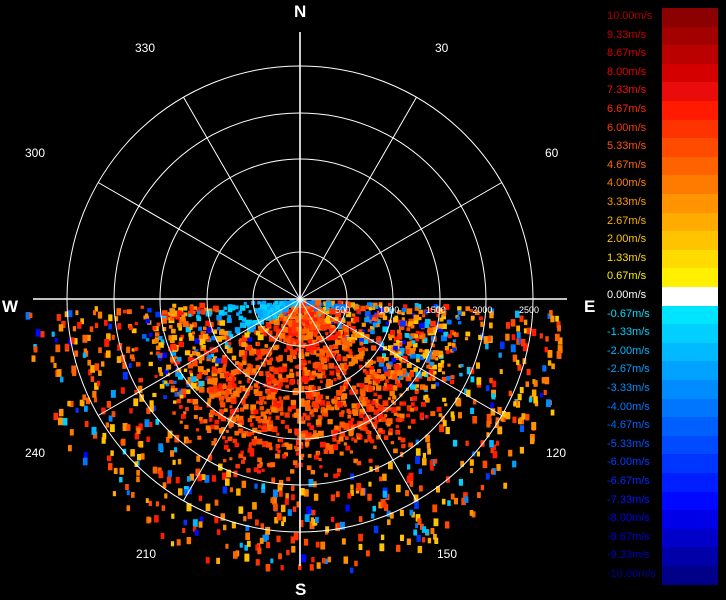  What do you see at coordinates (401, 357) in the screenshot?
I see `bearing-spoke` at bounding box center [401, 357].